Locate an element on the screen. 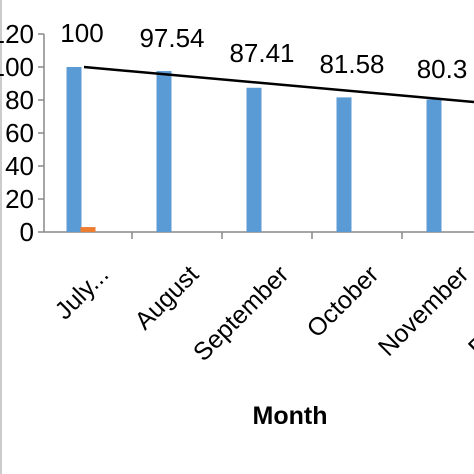  y-tick-label: 60 is located at coordinates (19, 133).